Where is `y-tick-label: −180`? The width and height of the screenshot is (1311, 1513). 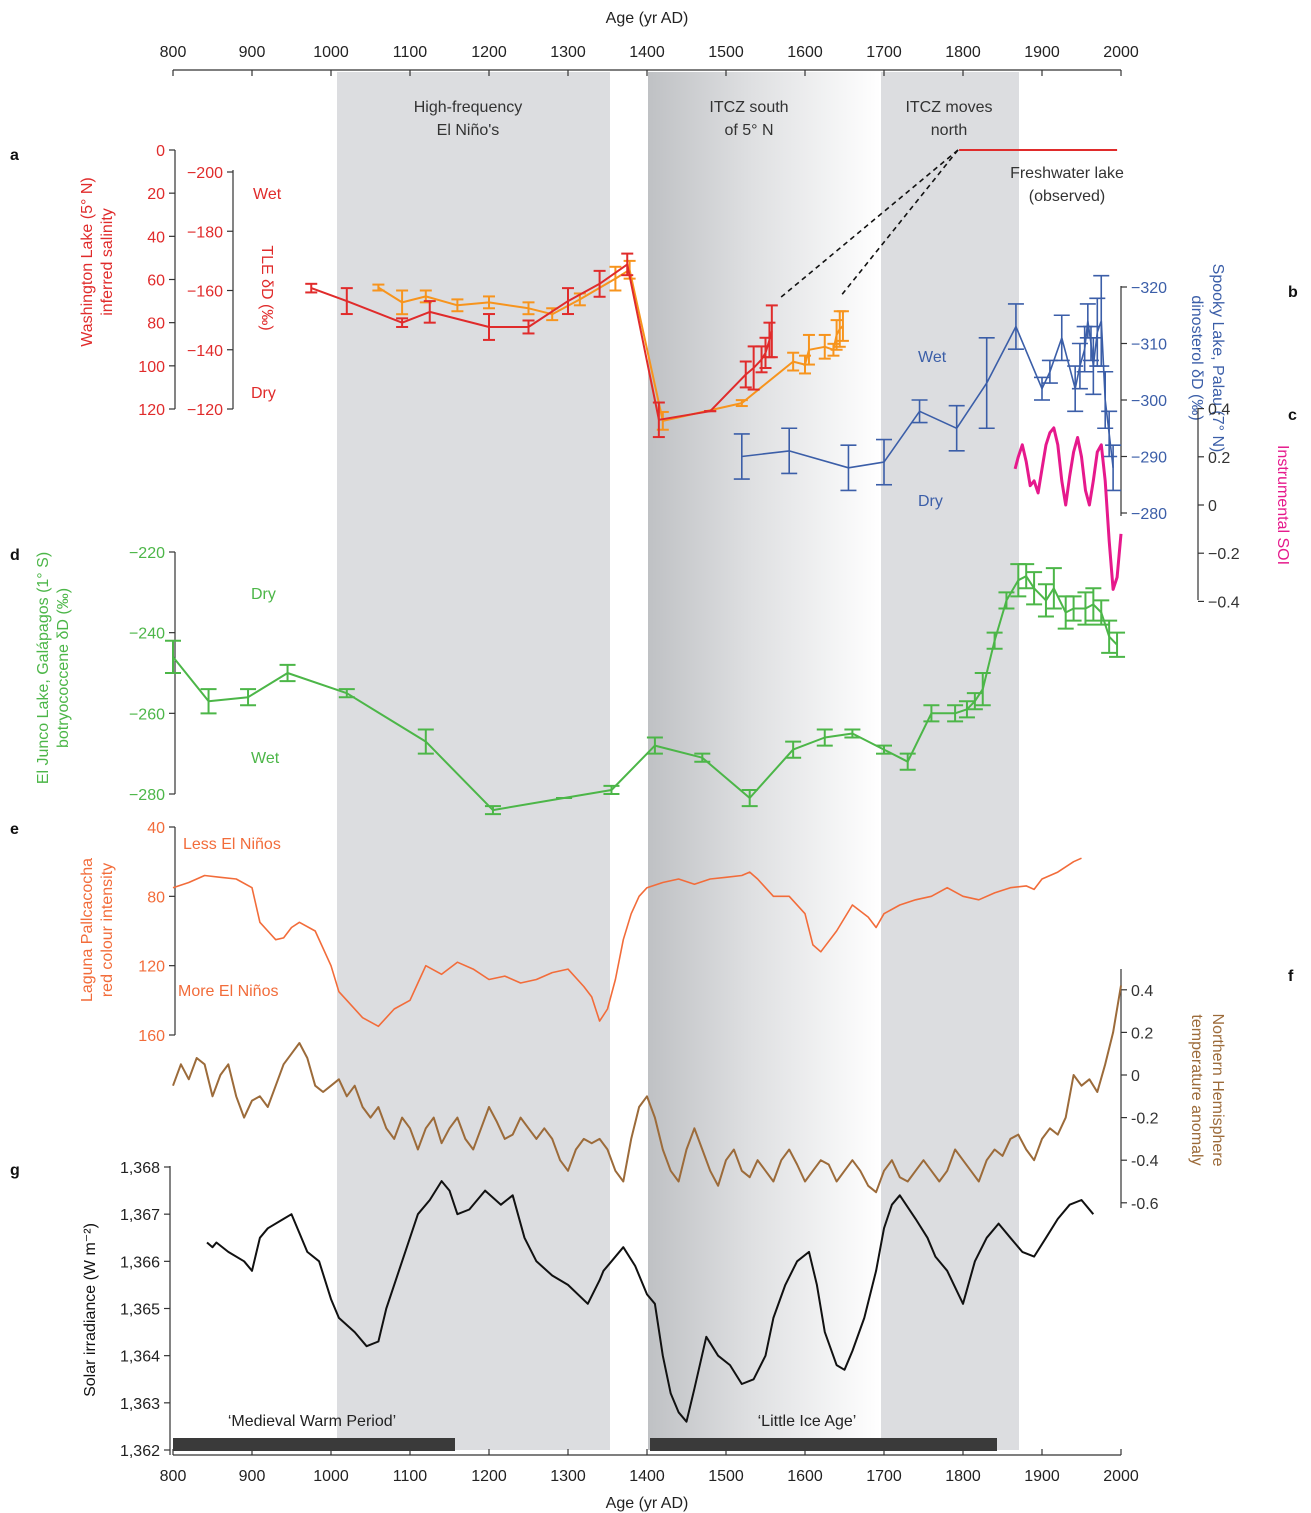
y-tick-label: −180 is located at coordinates (205, 232).